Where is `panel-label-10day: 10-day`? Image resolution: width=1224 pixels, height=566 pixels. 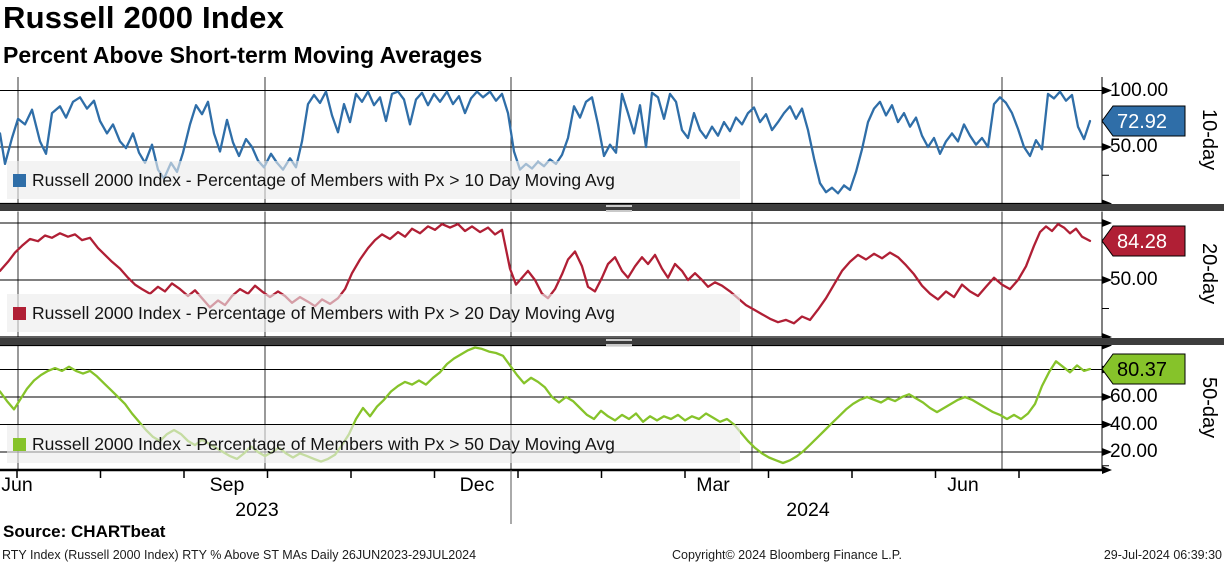
panel-label-10day: 10-day is located at coordinates (1209, 140).